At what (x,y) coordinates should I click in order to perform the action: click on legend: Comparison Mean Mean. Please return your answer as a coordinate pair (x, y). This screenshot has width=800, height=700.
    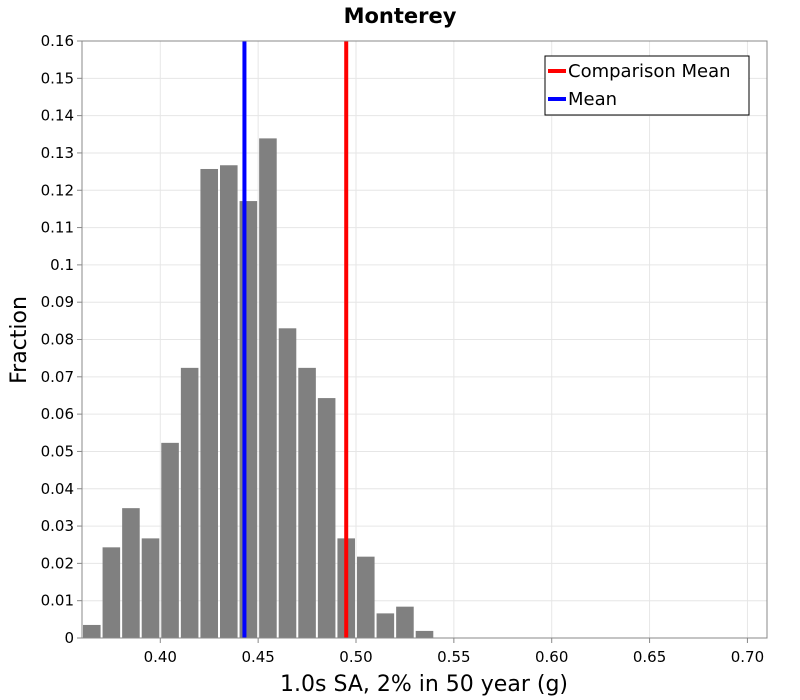
    Looking at the image, I should click on (647, 85).